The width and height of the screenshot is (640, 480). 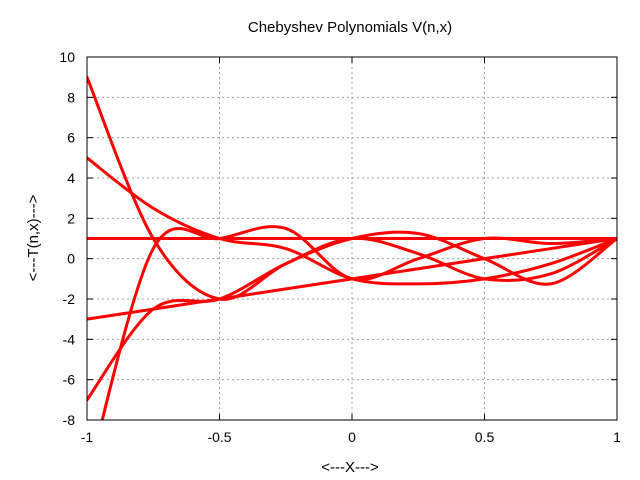 What do you see at coordinates (71, 218) in the screenshot?
I see `y-tick-label: 2` at bounding box center [71, 218].